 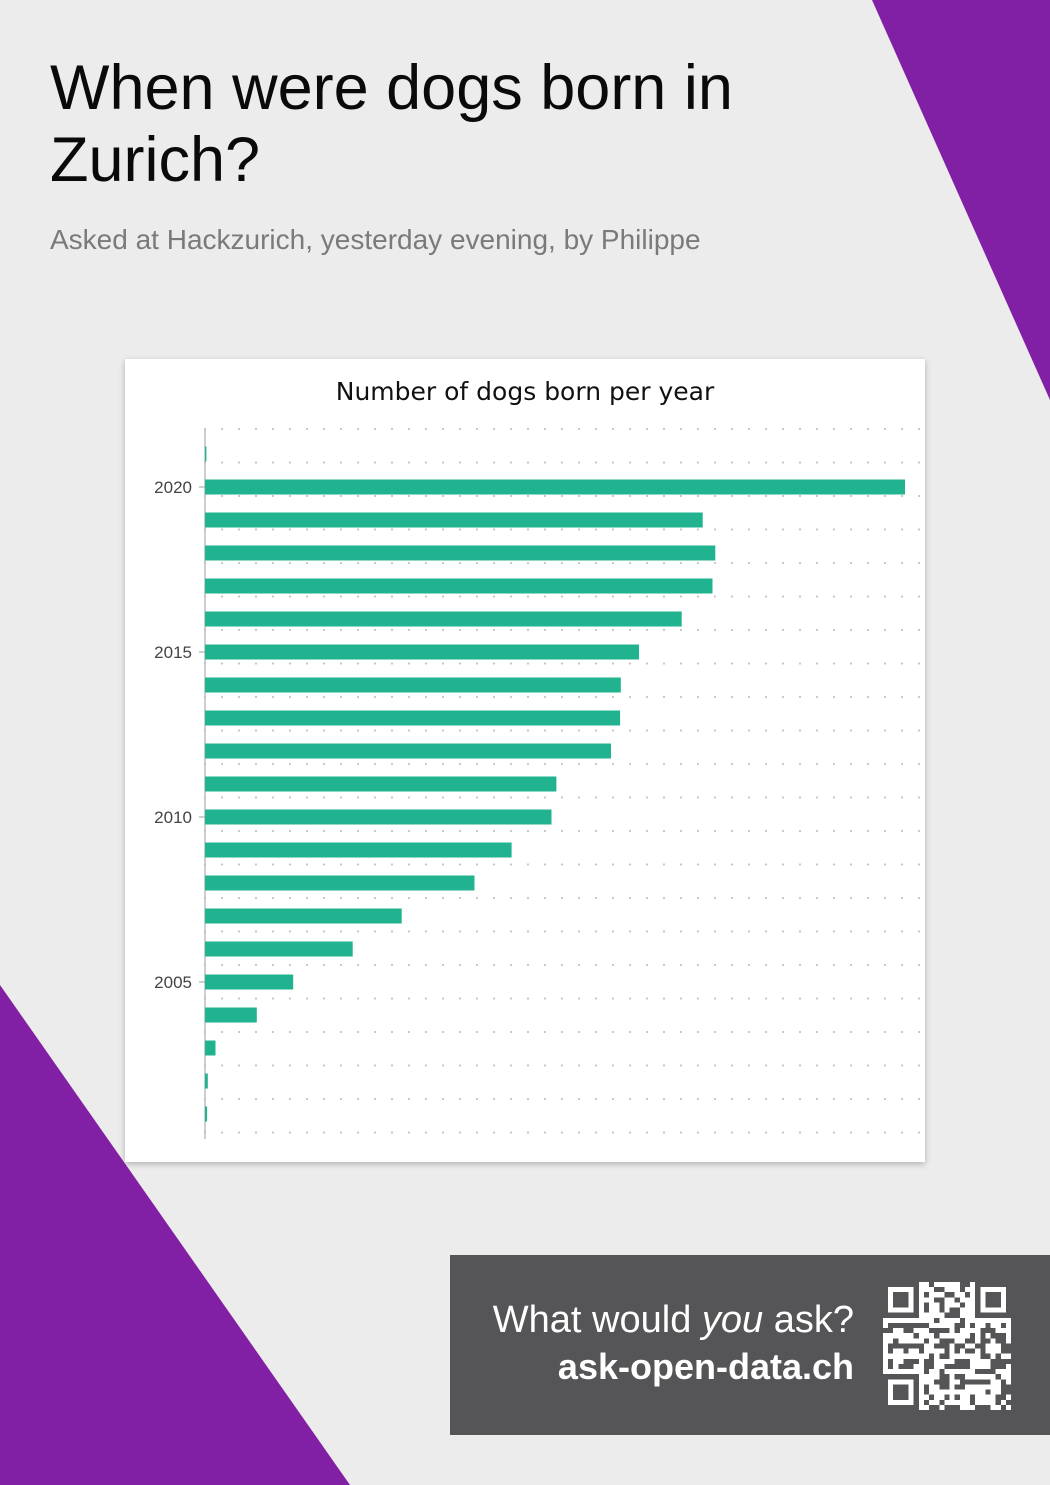 I want to click on cta-url-link: ask-open-data.ch, so click(x=705, y=1366).